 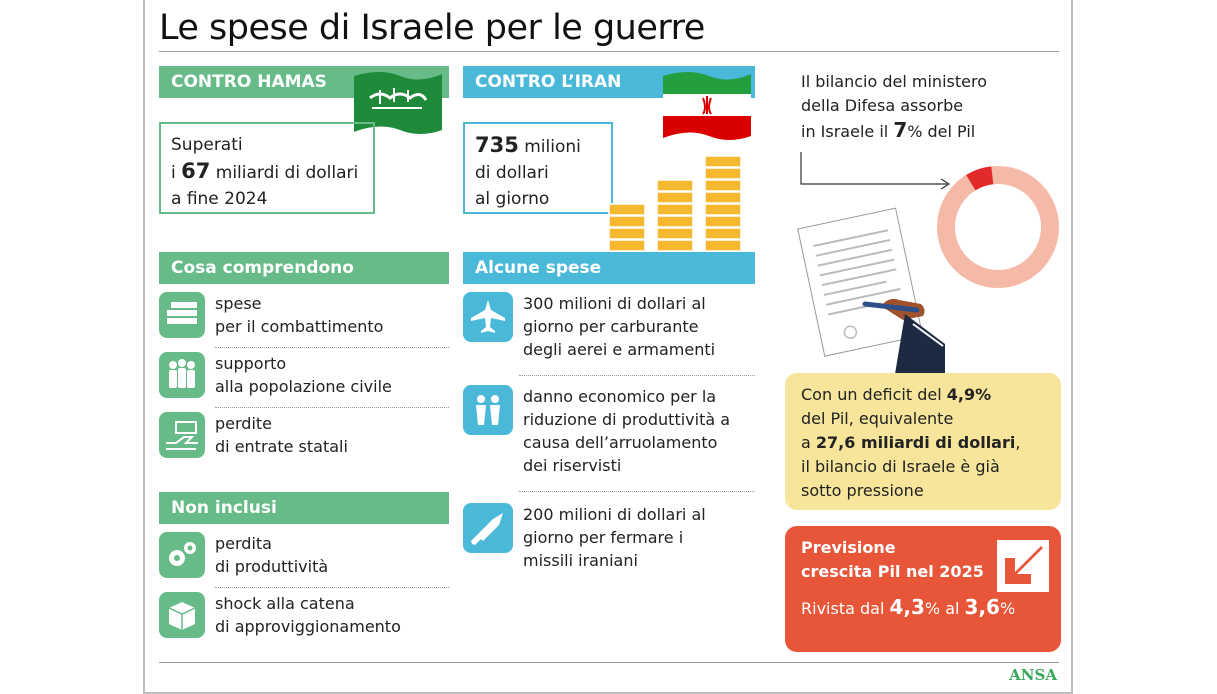 What do you see at coordinates (265, 171) in the screenshot?
I see `hamas-line2: i 67 miliardi di dollari` at bounding box center [265, 171].